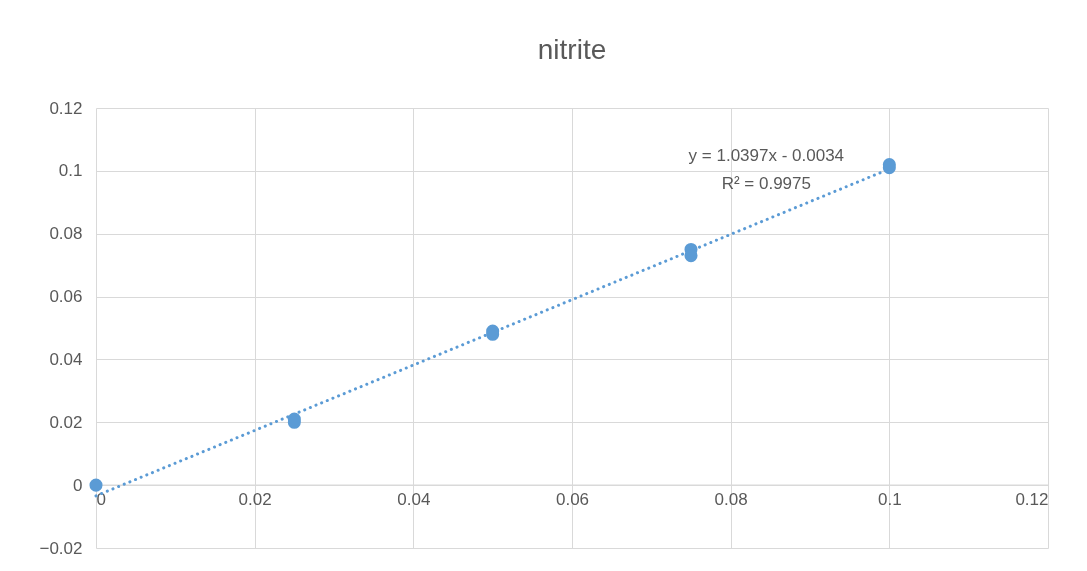 The height and width of the screenshot is (571, 1087). Describe the element at coordinates (890, 499) in the screenshot. I see `x-tick-label: 0.1` at that location.